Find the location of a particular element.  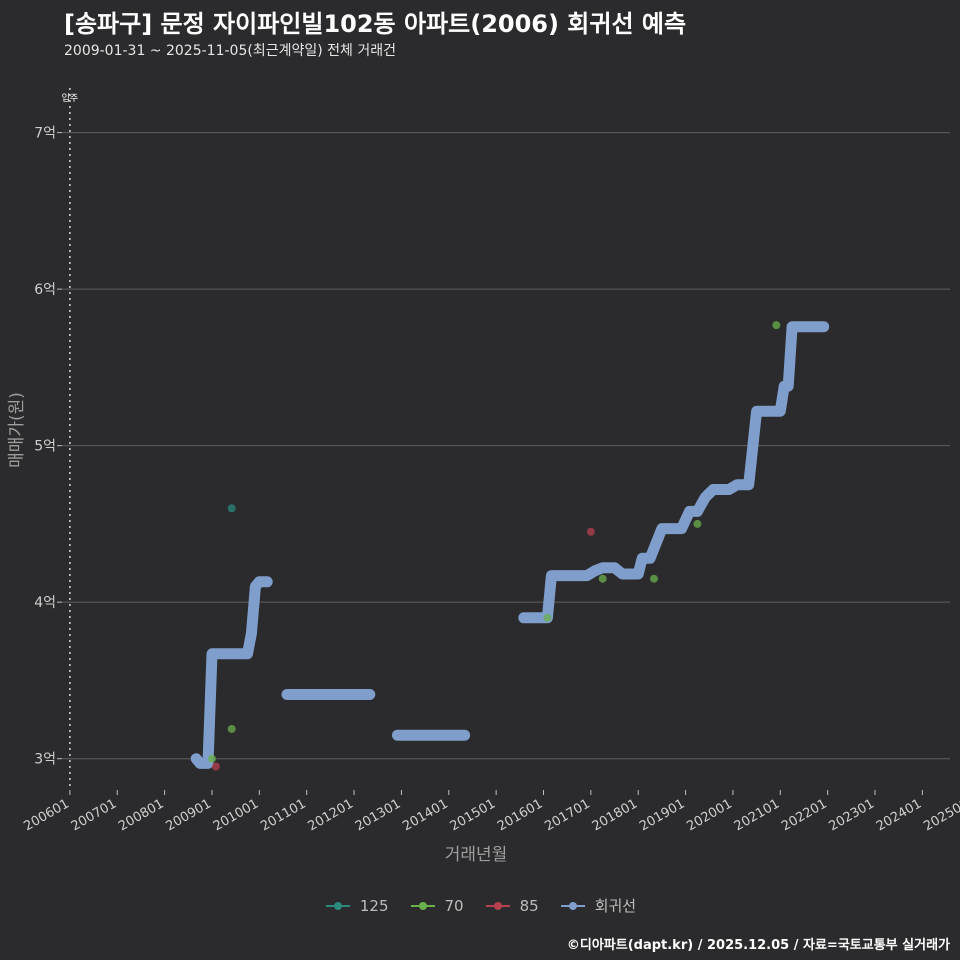

legend-key-regression-icon is located at coordinates (573, 906).